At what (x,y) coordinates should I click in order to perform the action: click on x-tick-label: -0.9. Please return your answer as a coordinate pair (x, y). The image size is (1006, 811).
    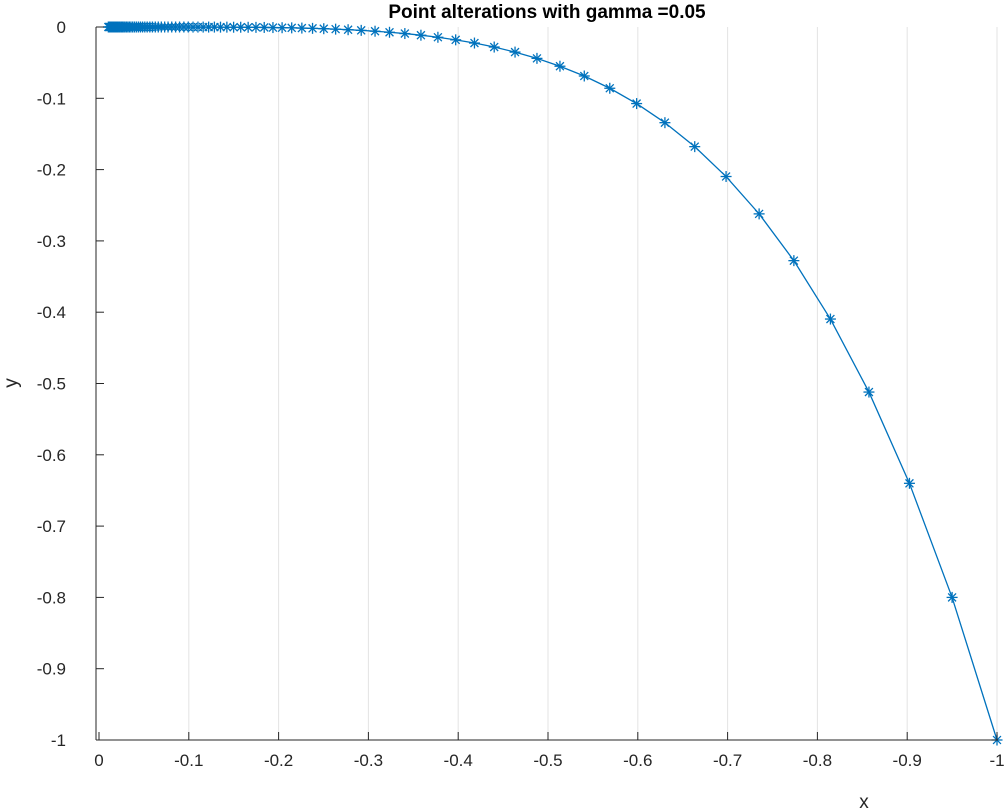
    Looking at the image, I should click on (907, 760).